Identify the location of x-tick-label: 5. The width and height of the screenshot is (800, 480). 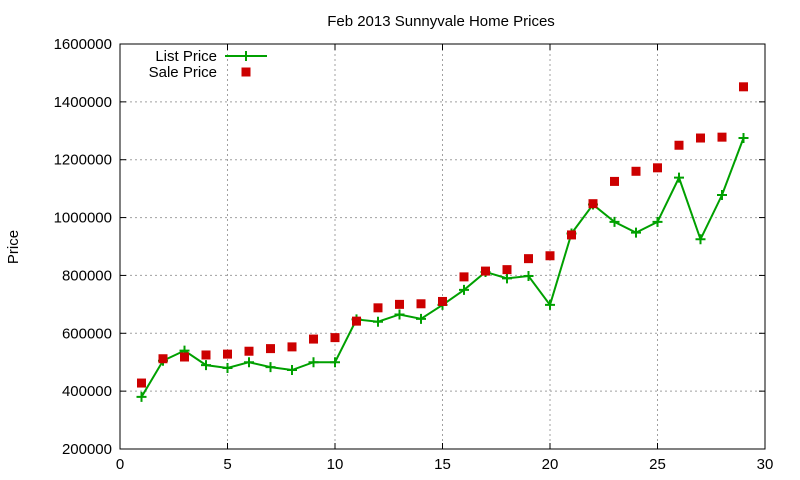
(227, 464).